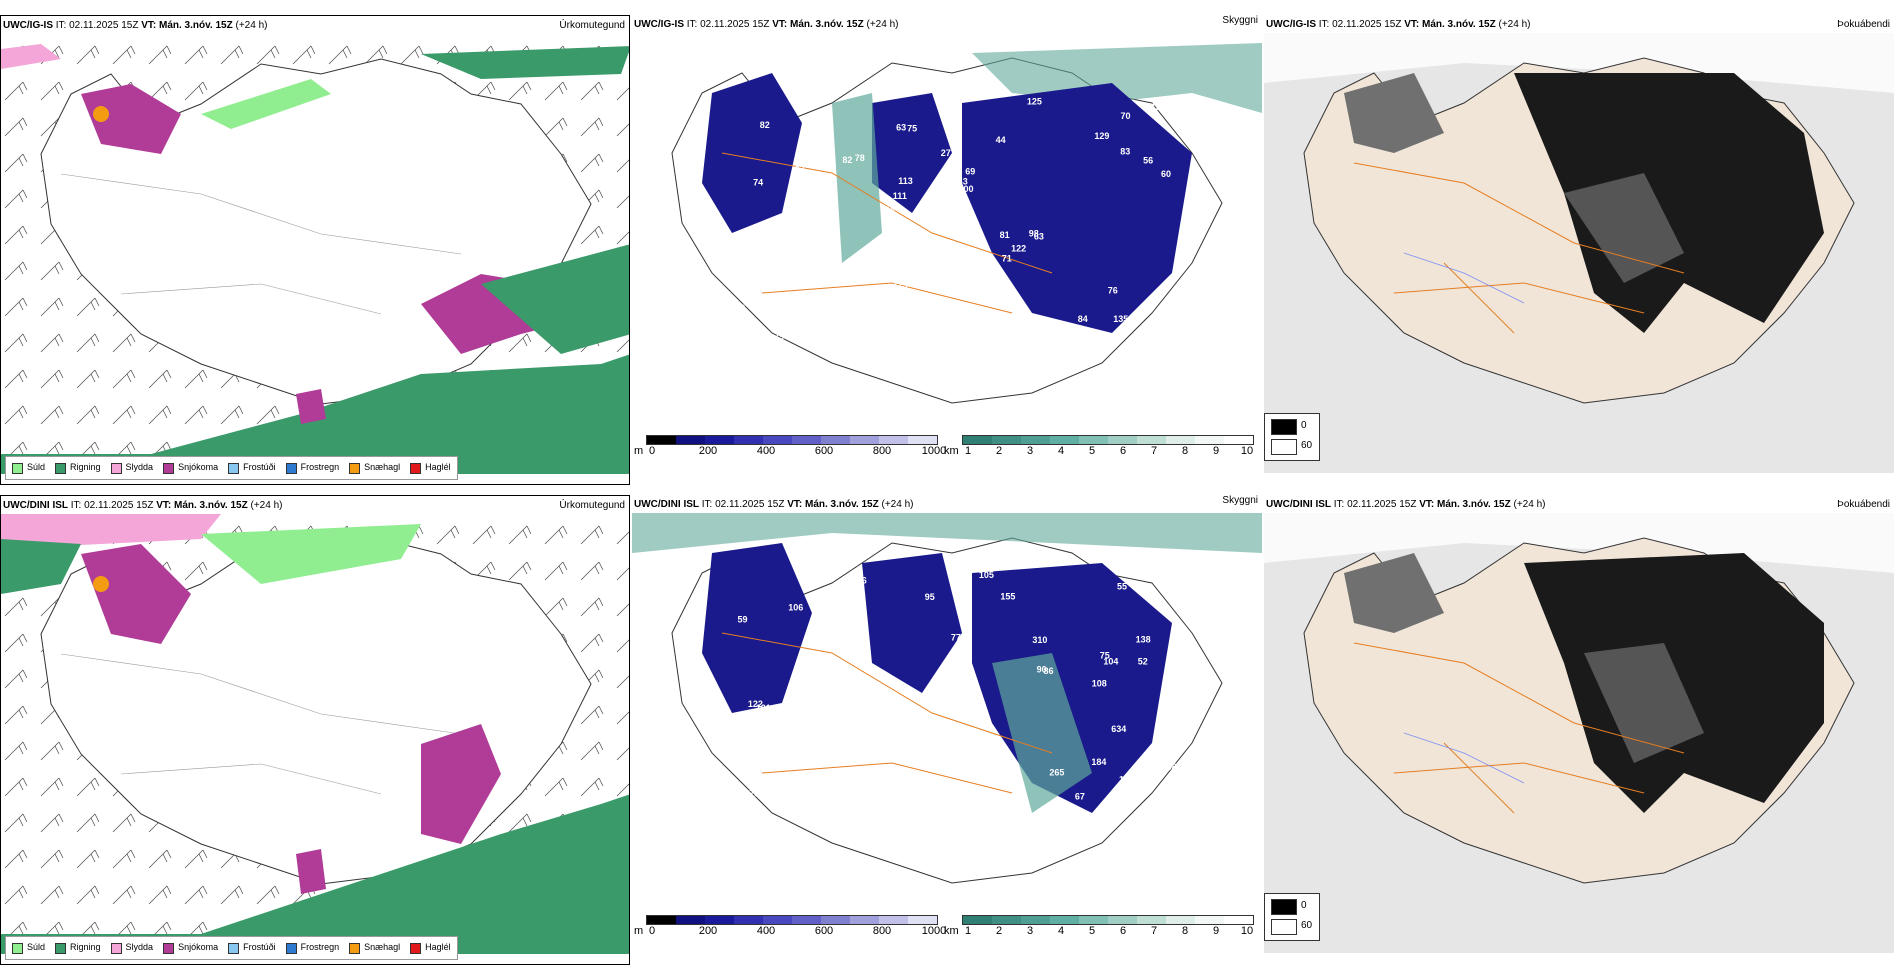  I want to click on visibility-value-label: 104, so click(1110, 662).